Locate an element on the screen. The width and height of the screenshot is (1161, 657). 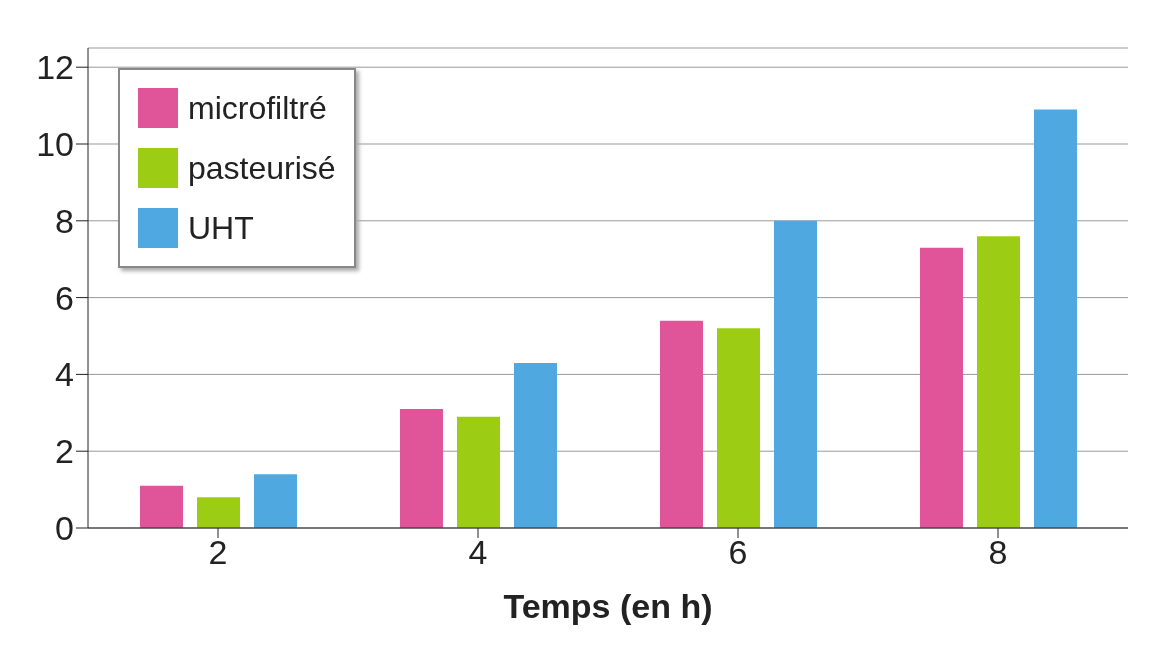
y-tick-label: 0 is located at coordinates (64, 528).